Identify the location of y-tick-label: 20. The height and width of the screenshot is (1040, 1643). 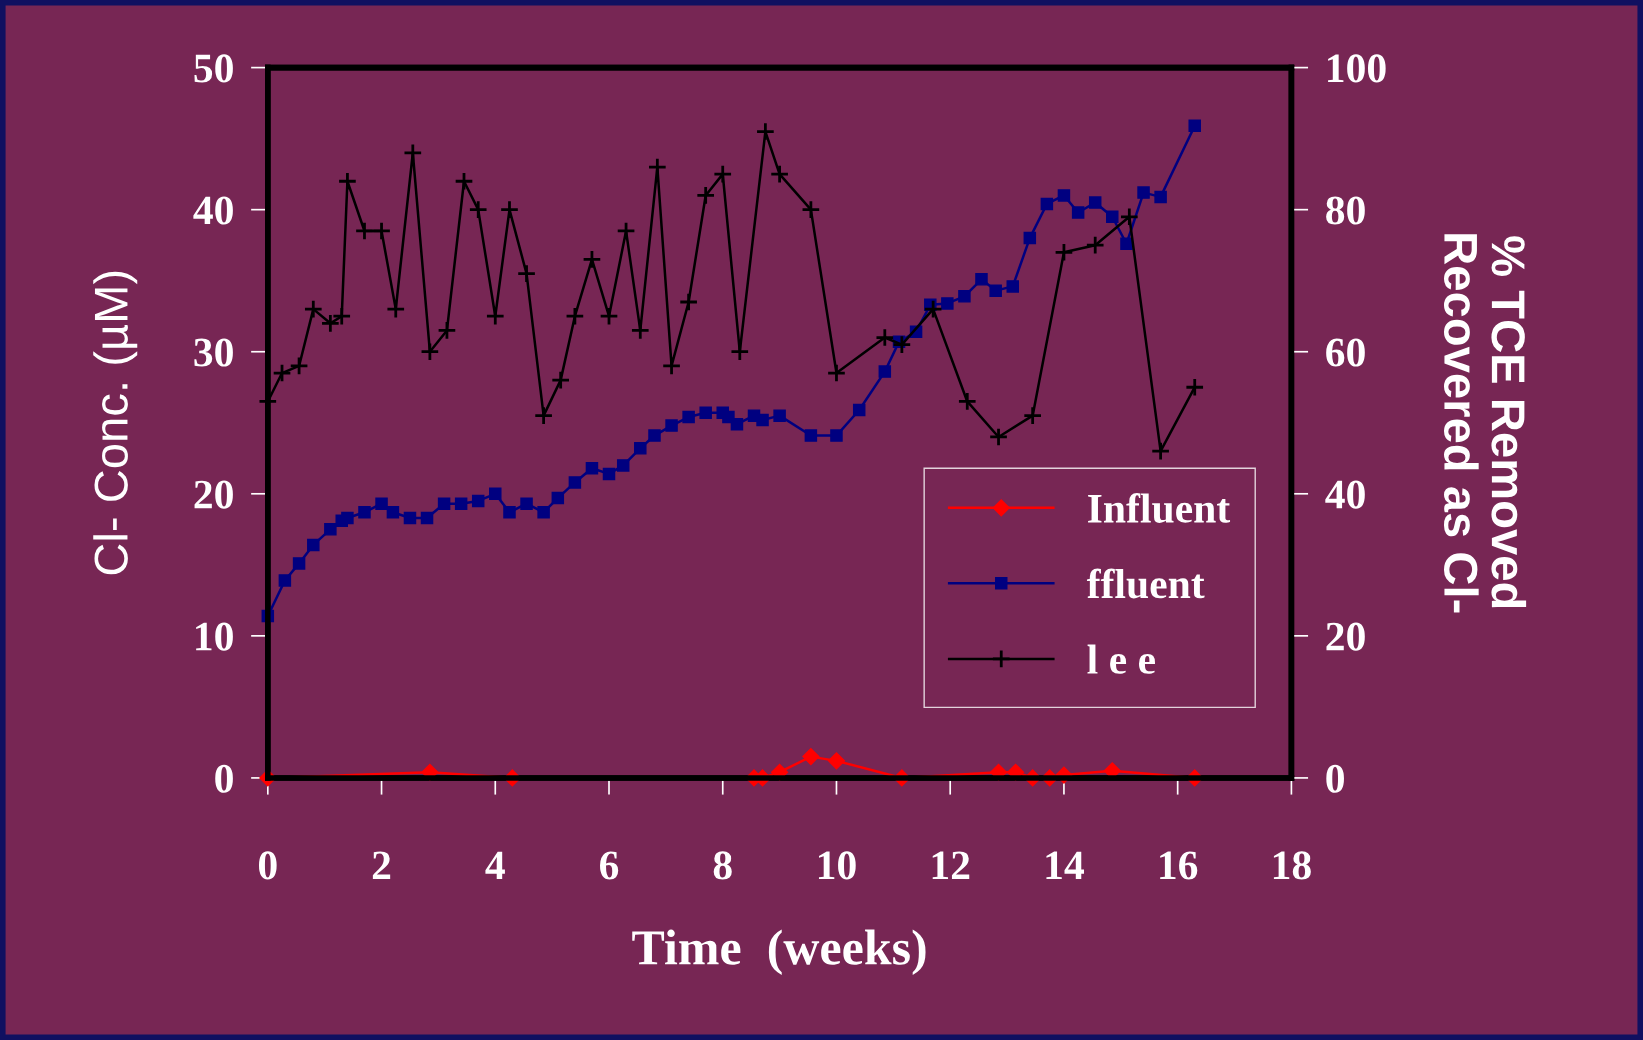
(213, 494).